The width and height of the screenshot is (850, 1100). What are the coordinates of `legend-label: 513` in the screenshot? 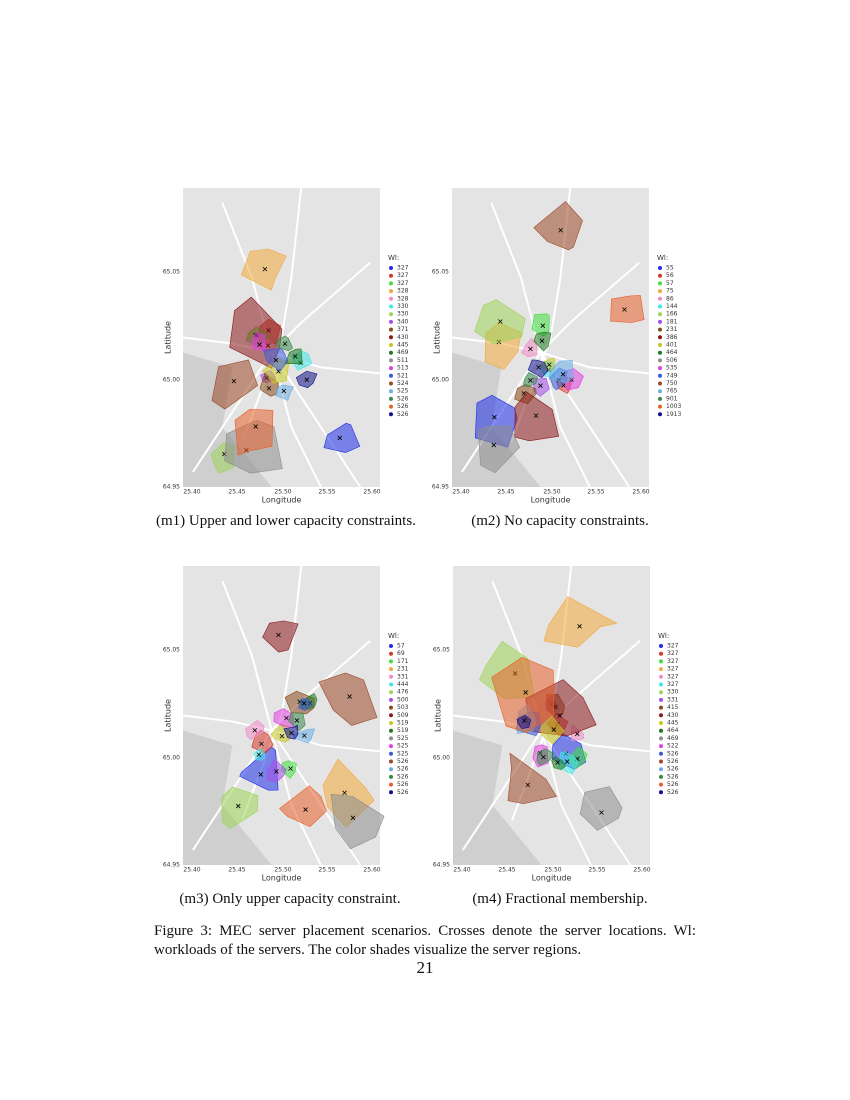 It's located at (403, 368).